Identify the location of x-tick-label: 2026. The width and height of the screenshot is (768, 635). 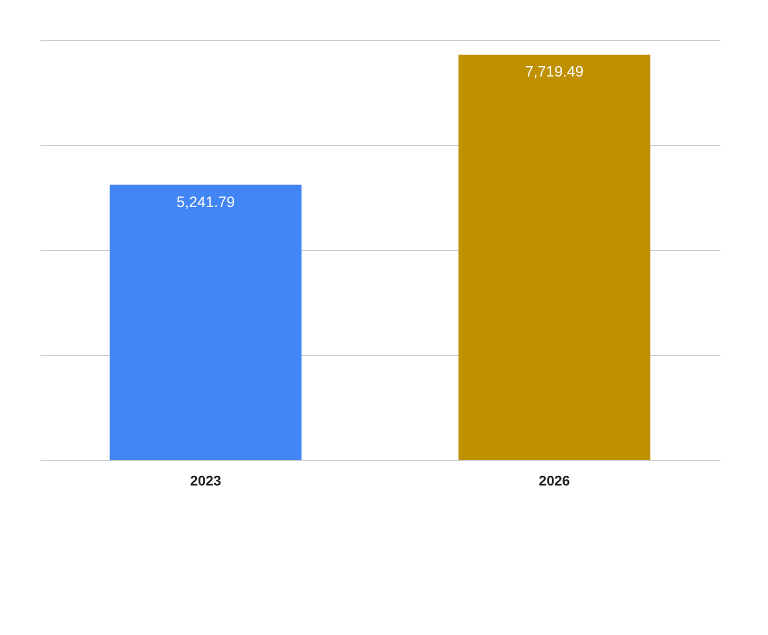
(554, 480).